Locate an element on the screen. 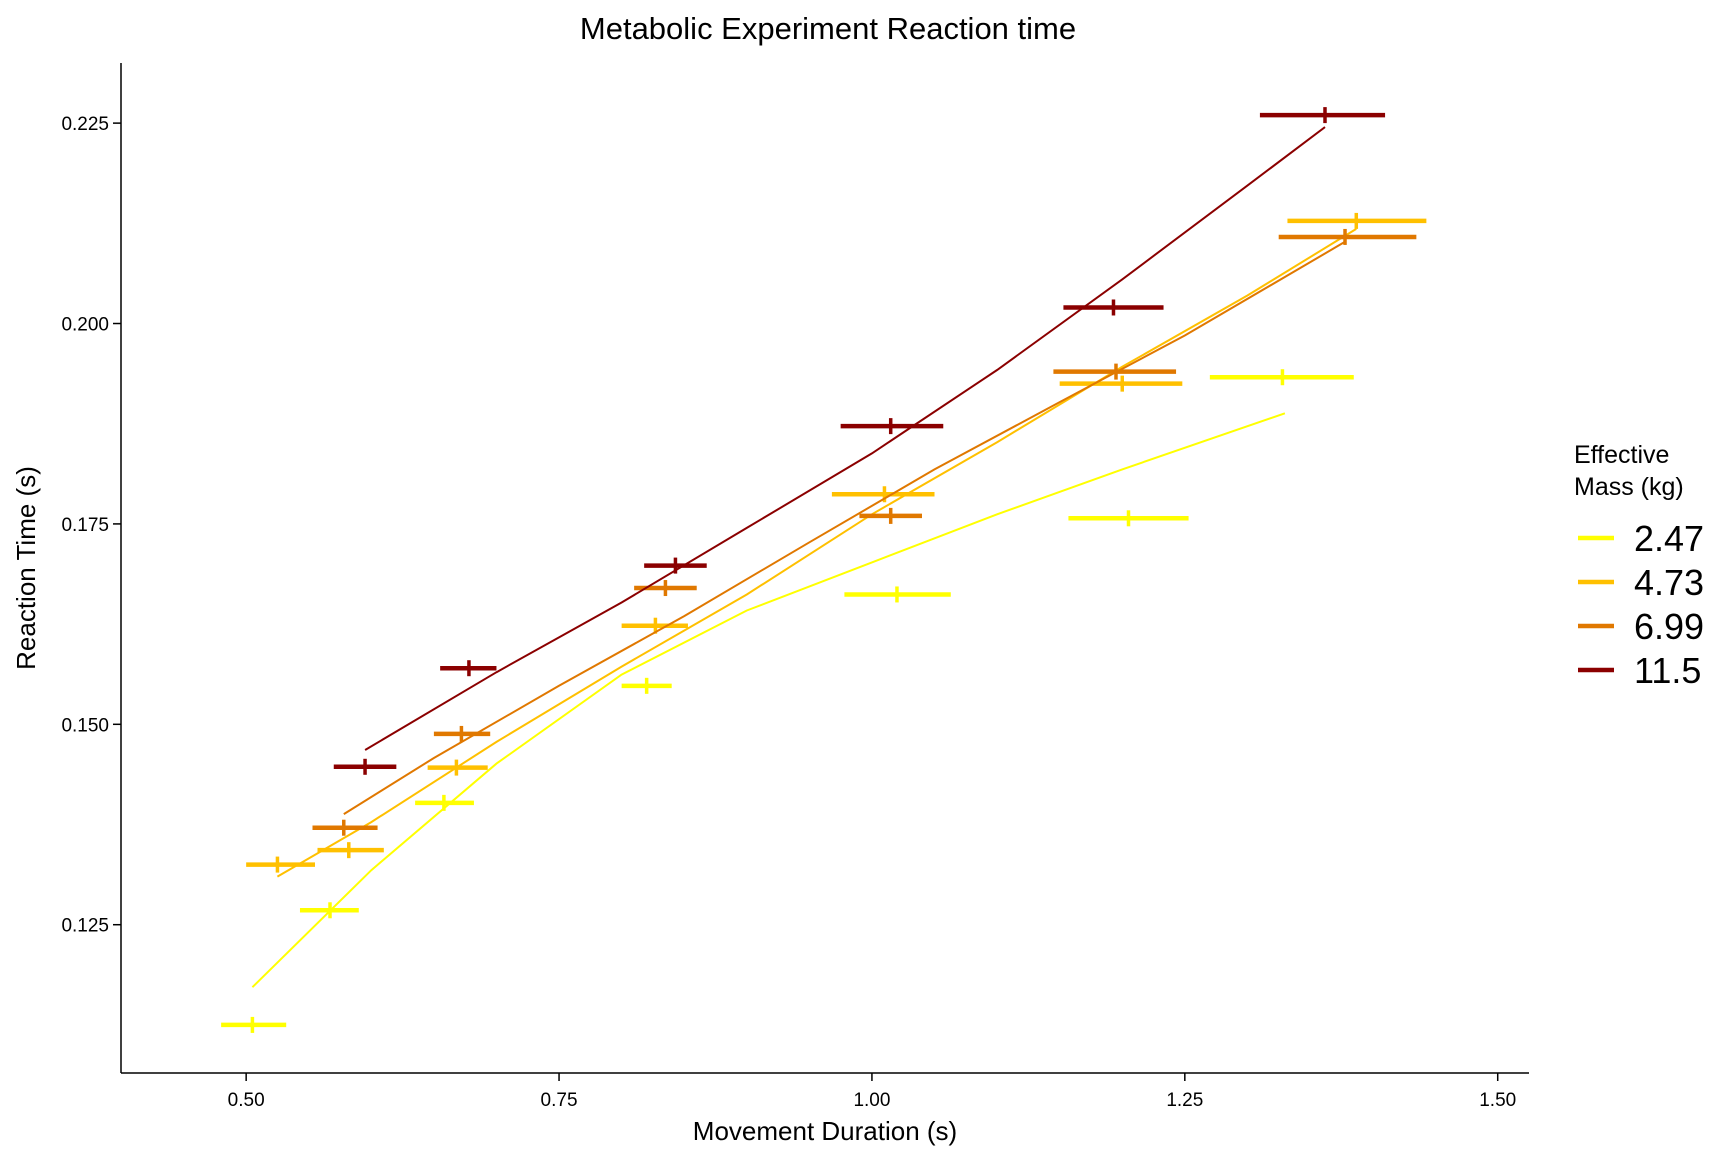  x-tick-label: 0.50 is located at coordinates (246, 1100).